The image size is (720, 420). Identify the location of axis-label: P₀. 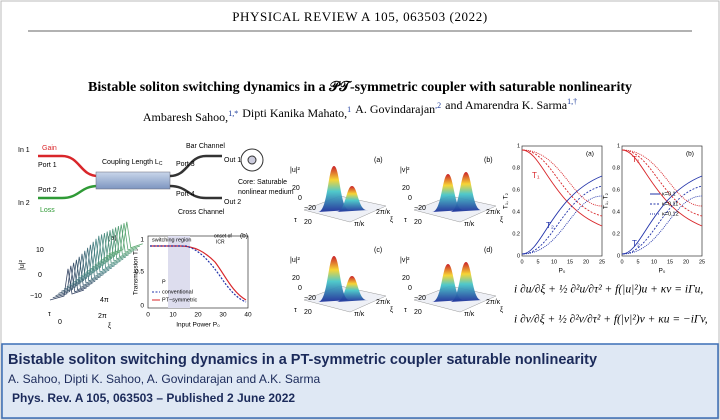
(661, 271).